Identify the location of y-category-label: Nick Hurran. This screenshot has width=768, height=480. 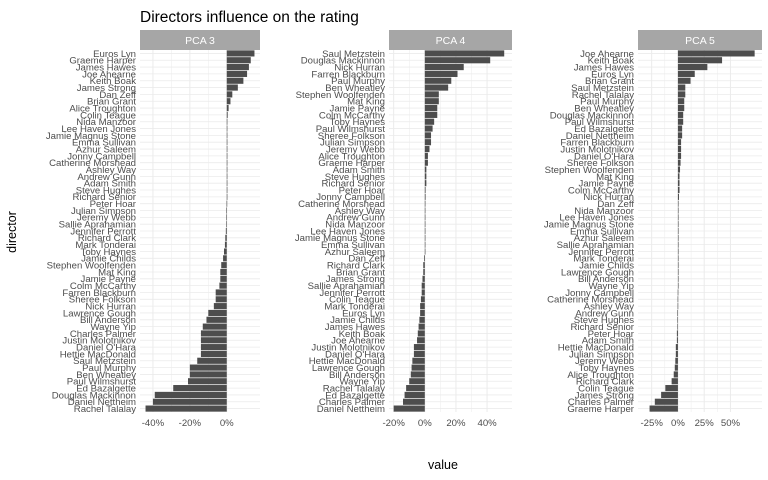
(110, 307).